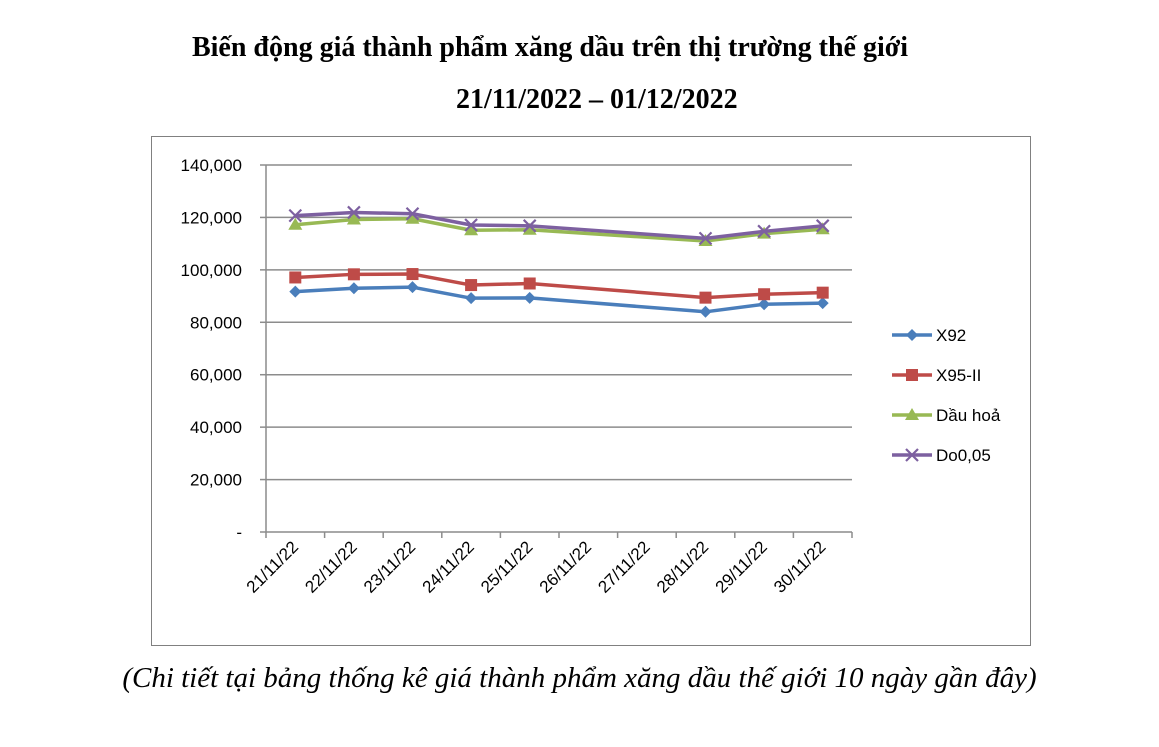 Image resolution: width=1159 pixels, height=747 pixels. What do you see at coordinates (958, 375) in the screenshot?
I see `legend-label: X95-II` at bounding box center [958, 375].